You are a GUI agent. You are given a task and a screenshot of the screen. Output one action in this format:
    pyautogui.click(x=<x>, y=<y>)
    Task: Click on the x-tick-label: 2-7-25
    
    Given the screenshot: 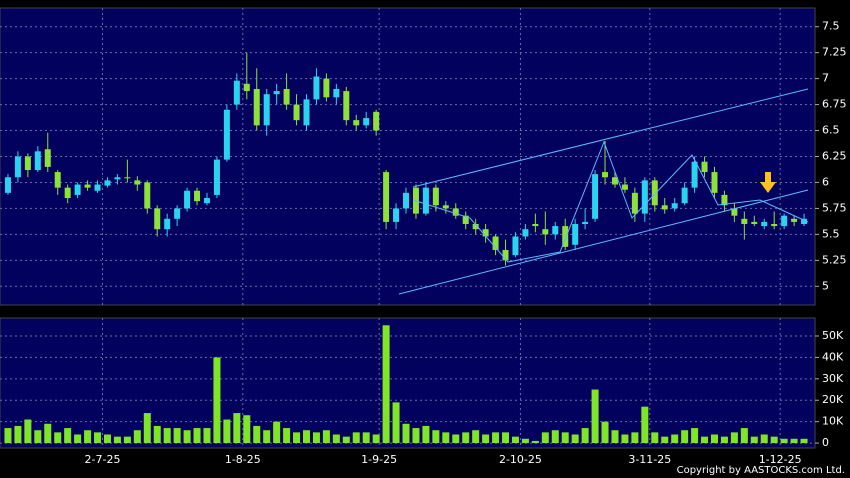 What is the action you would take?
    pyautogui.click(x=103, y=459)
    